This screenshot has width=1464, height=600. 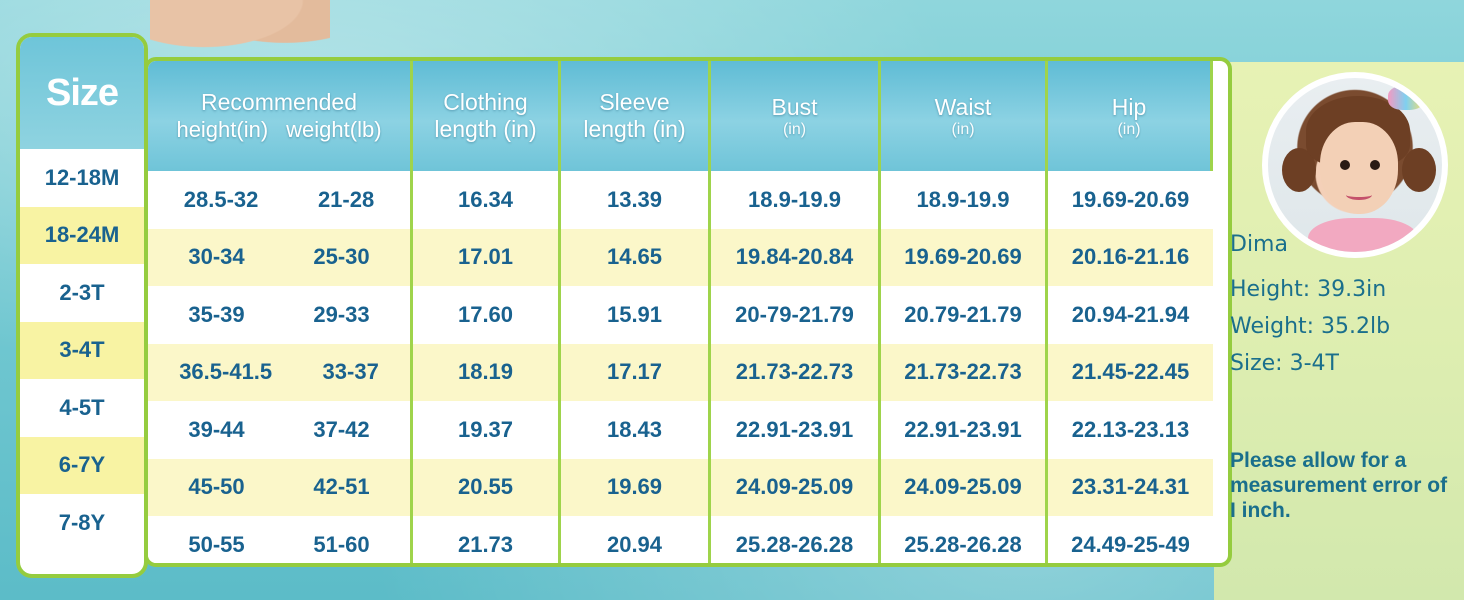 I want to click on clothing-cell: 20.55, so click(x=487, y=487).